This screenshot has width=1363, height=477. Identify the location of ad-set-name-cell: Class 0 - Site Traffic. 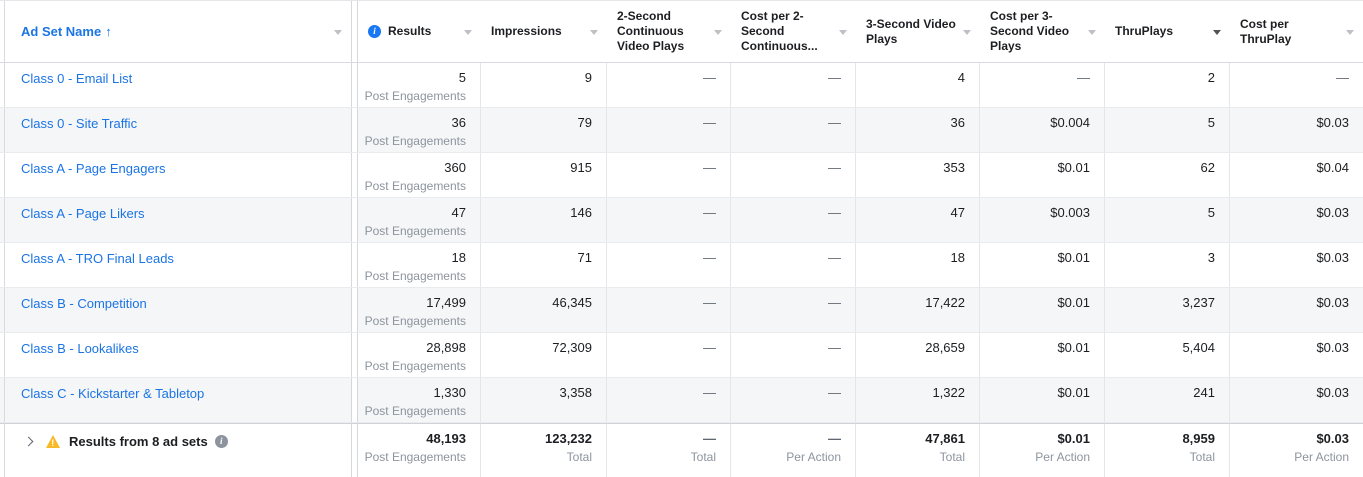
(178, 130).